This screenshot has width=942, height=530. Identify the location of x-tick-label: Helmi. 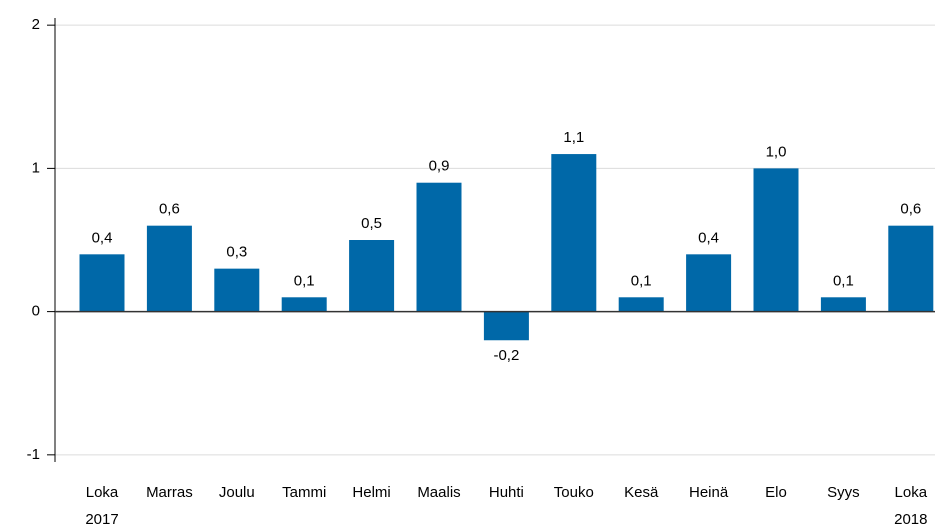
(371, 492).